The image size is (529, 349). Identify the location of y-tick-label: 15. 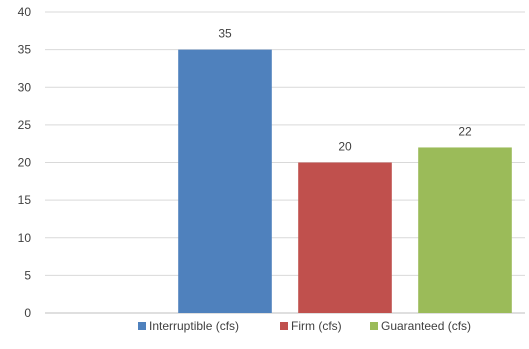
(25, 200).